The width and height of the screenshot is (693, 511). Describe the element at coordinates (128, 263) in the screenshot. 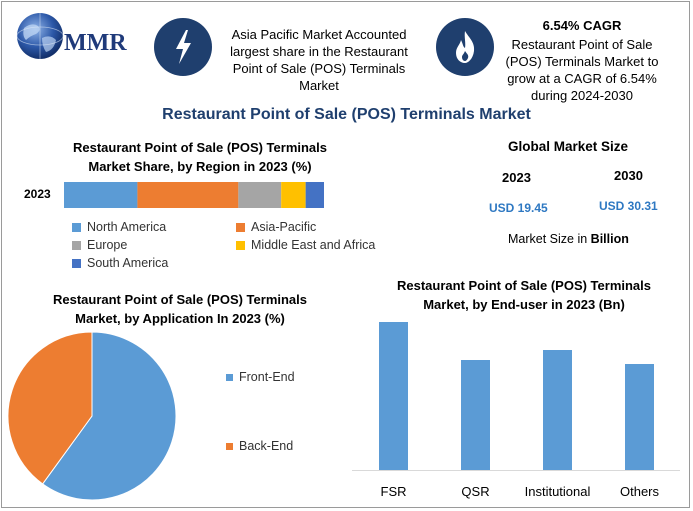

I see `legend-label: South America` at that location.